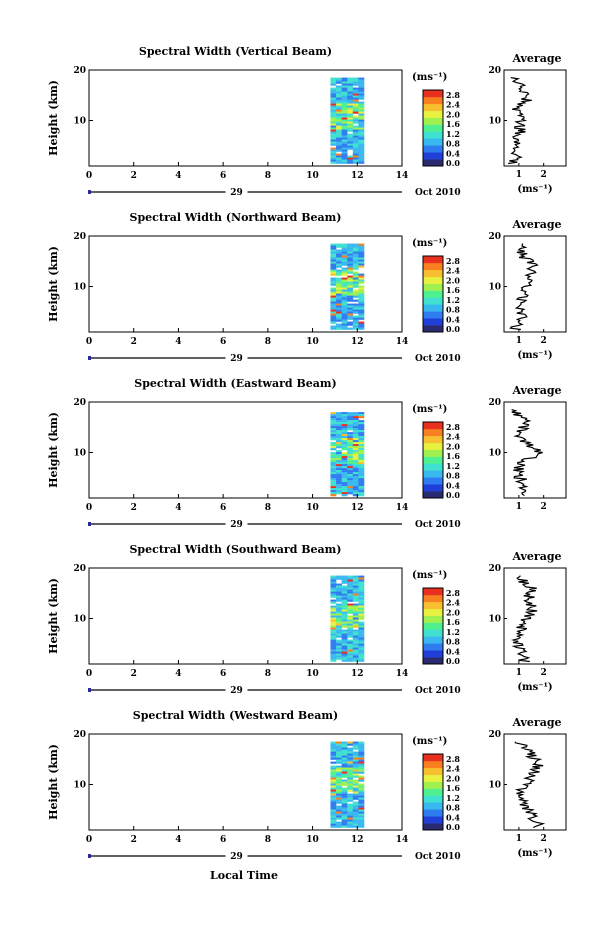  What do you see at coordinates (438, 359) in the screenshot?
I see `date-suffix-label: Oct 2010` at bounding box center [438, 359].